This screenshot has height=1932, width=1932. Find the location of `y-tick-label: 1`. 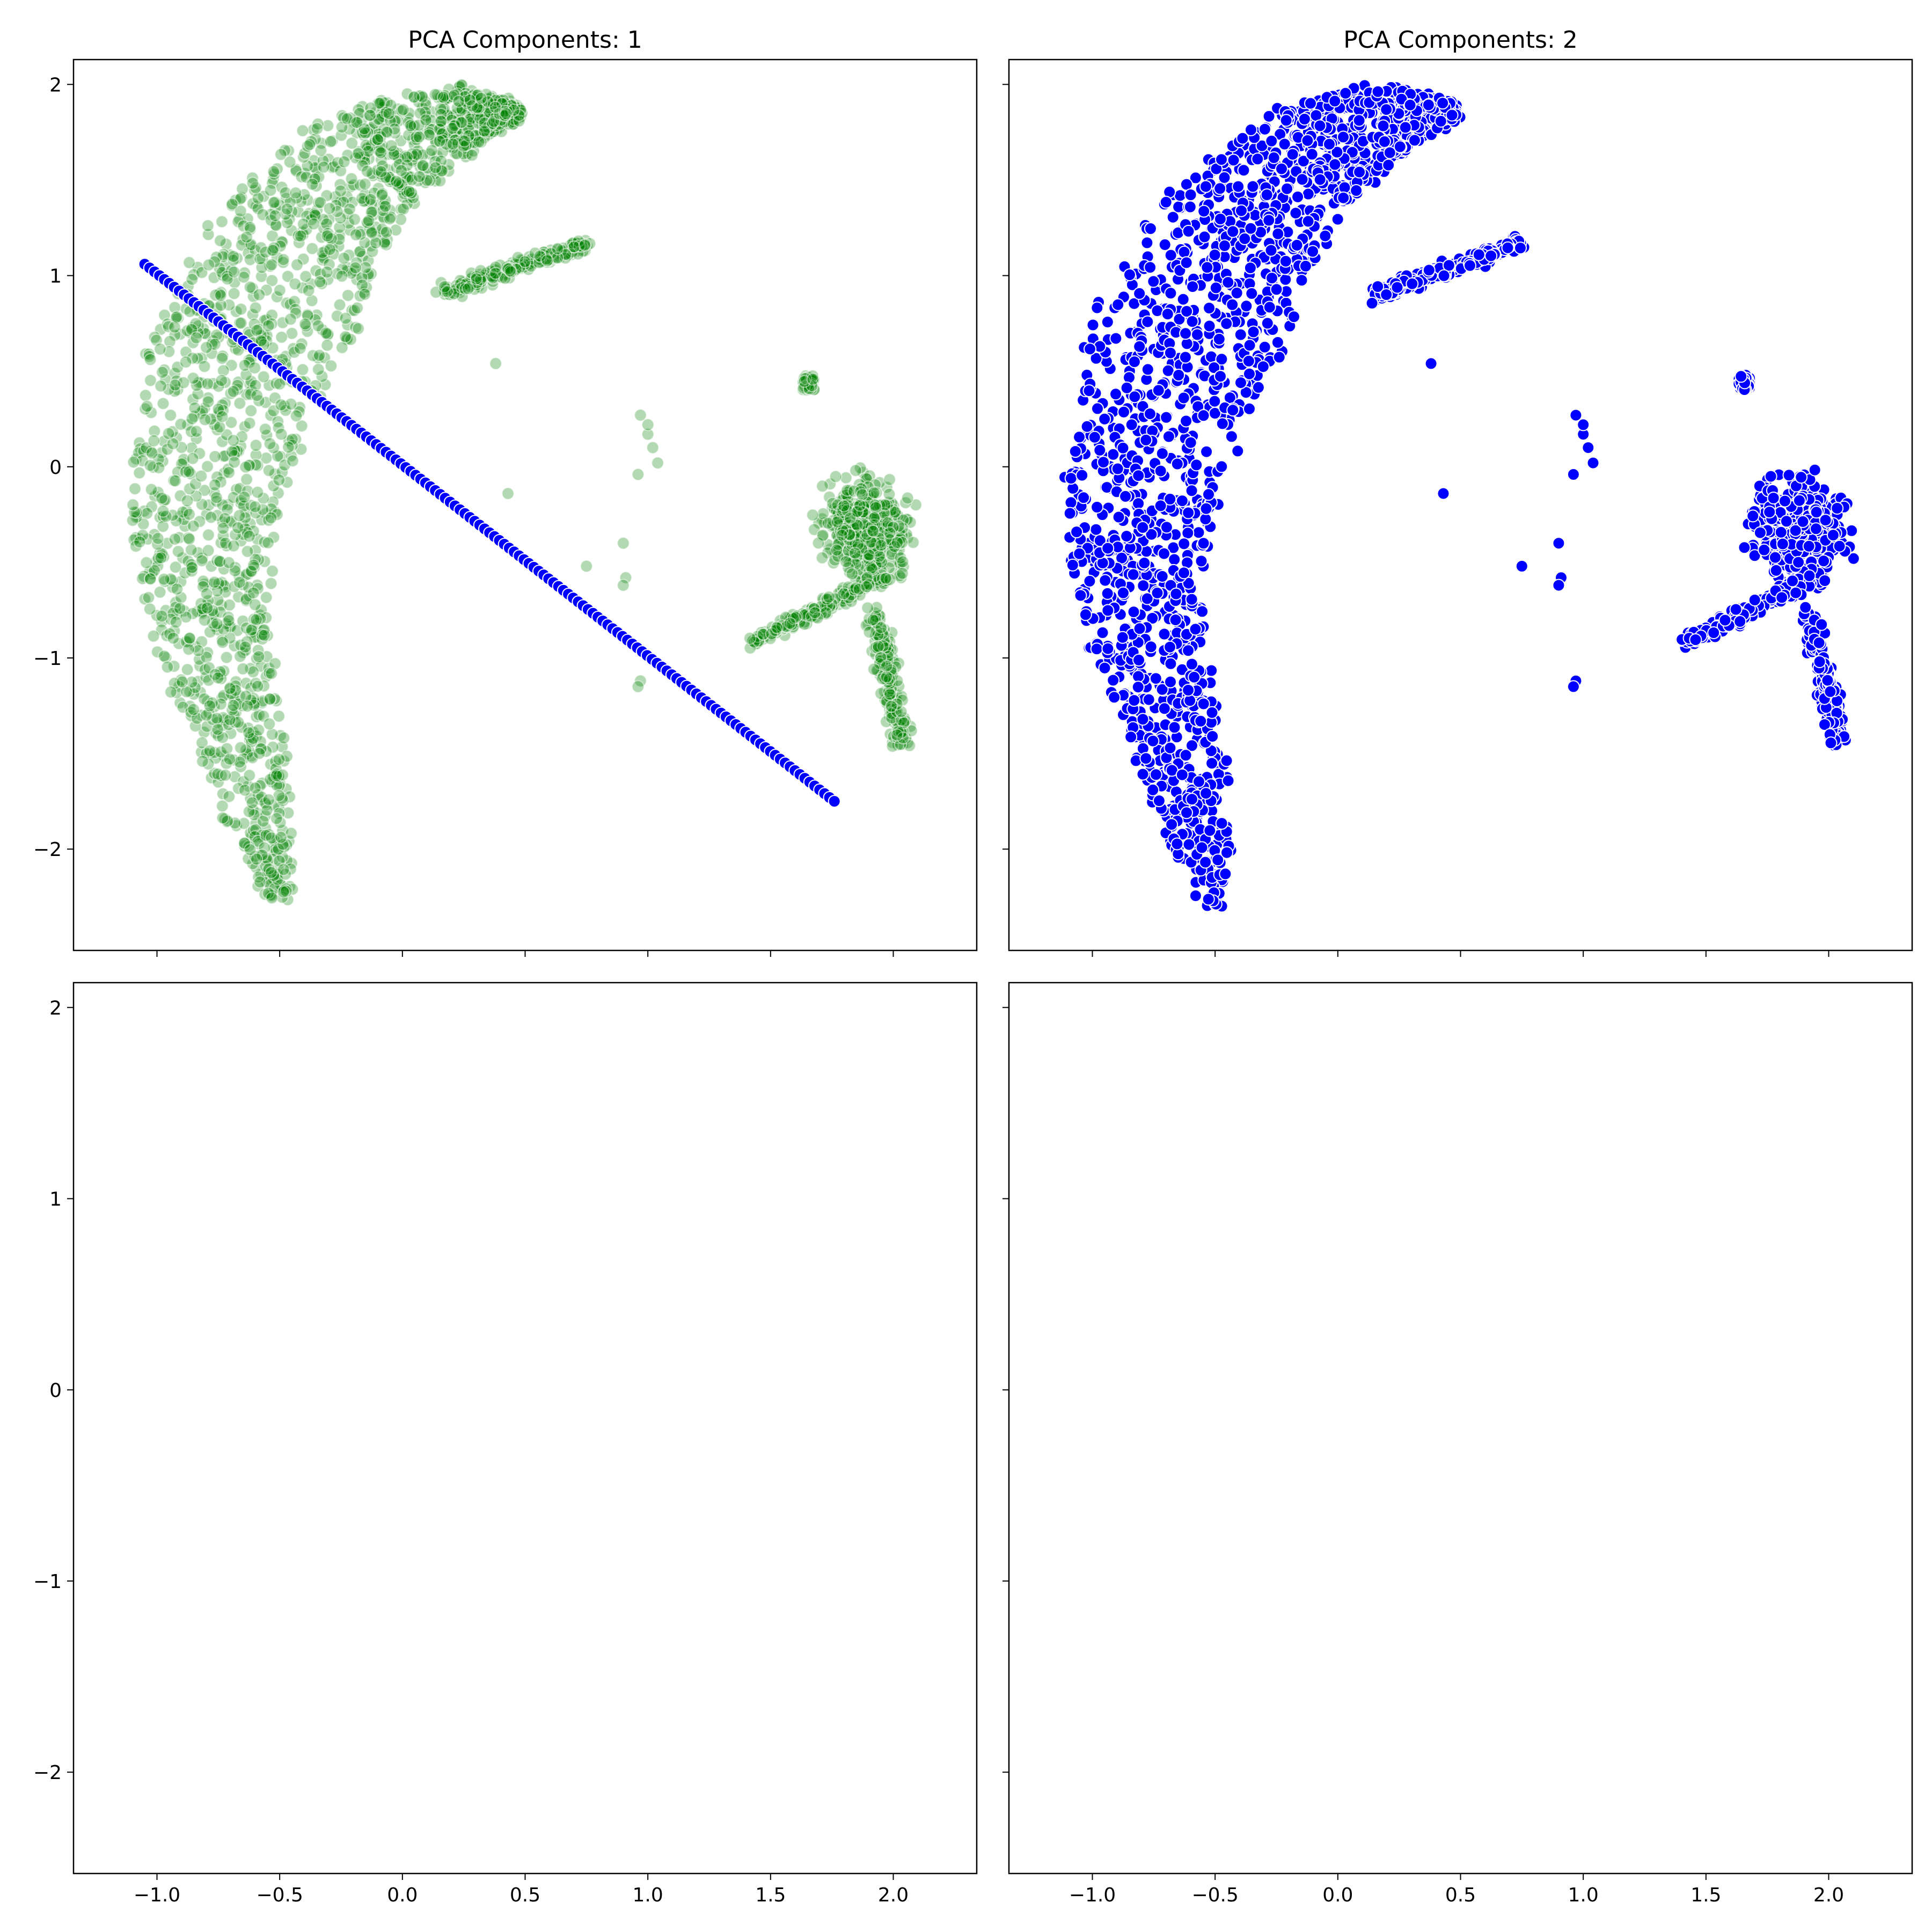

y-tick-label: 1 is located at coordinates (55, 277).